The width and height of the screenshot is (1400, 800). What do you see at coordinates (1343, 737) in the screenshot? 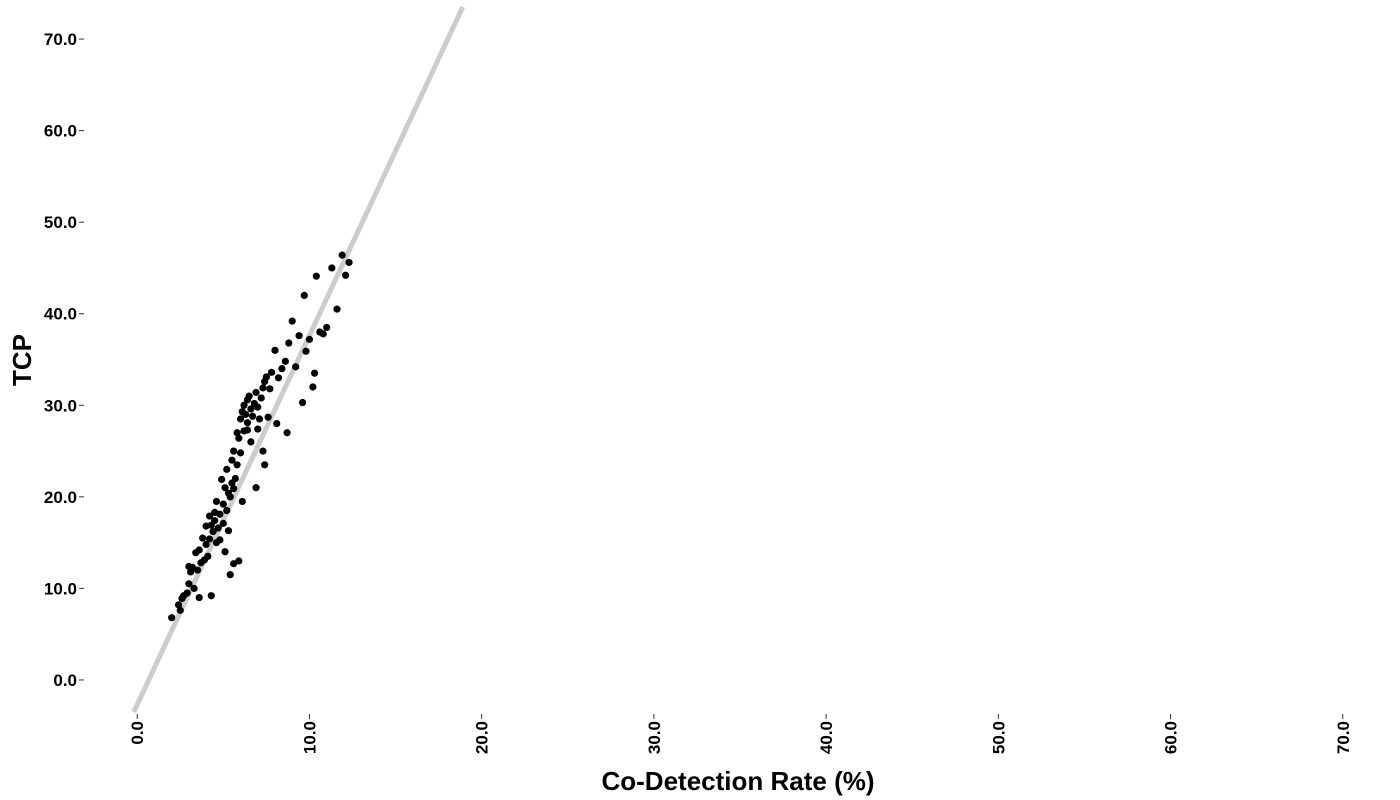
I see `x-tick-label: 70.0` at bounding box center [1343, 737].